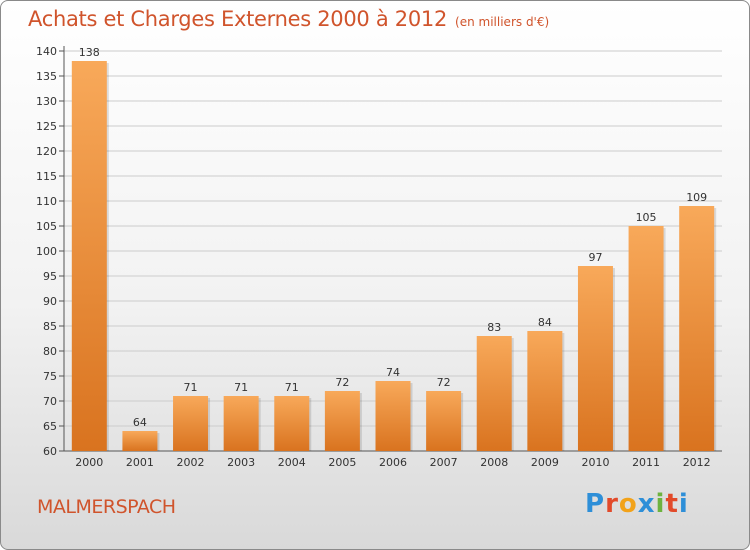  I want to click on logo-letter: P, so click(595, 504).